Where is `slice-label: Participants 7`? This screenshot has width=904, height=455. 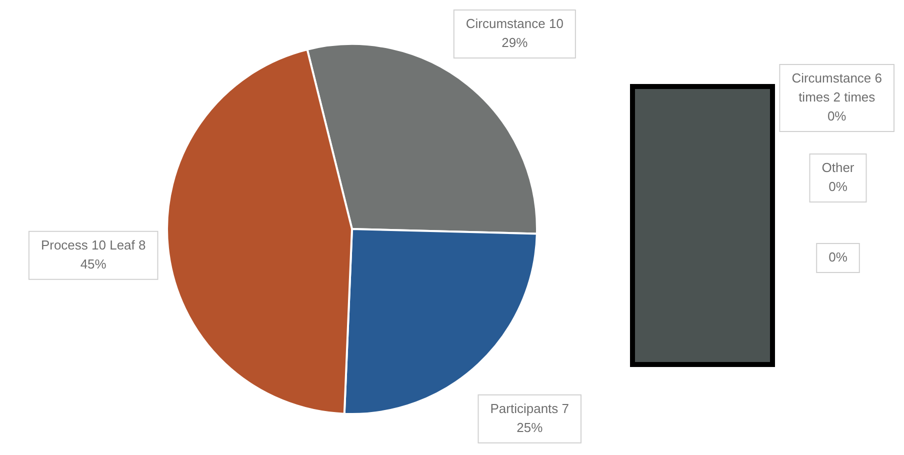 slice-label: Participants 7 is located at coordinates (530, 408).